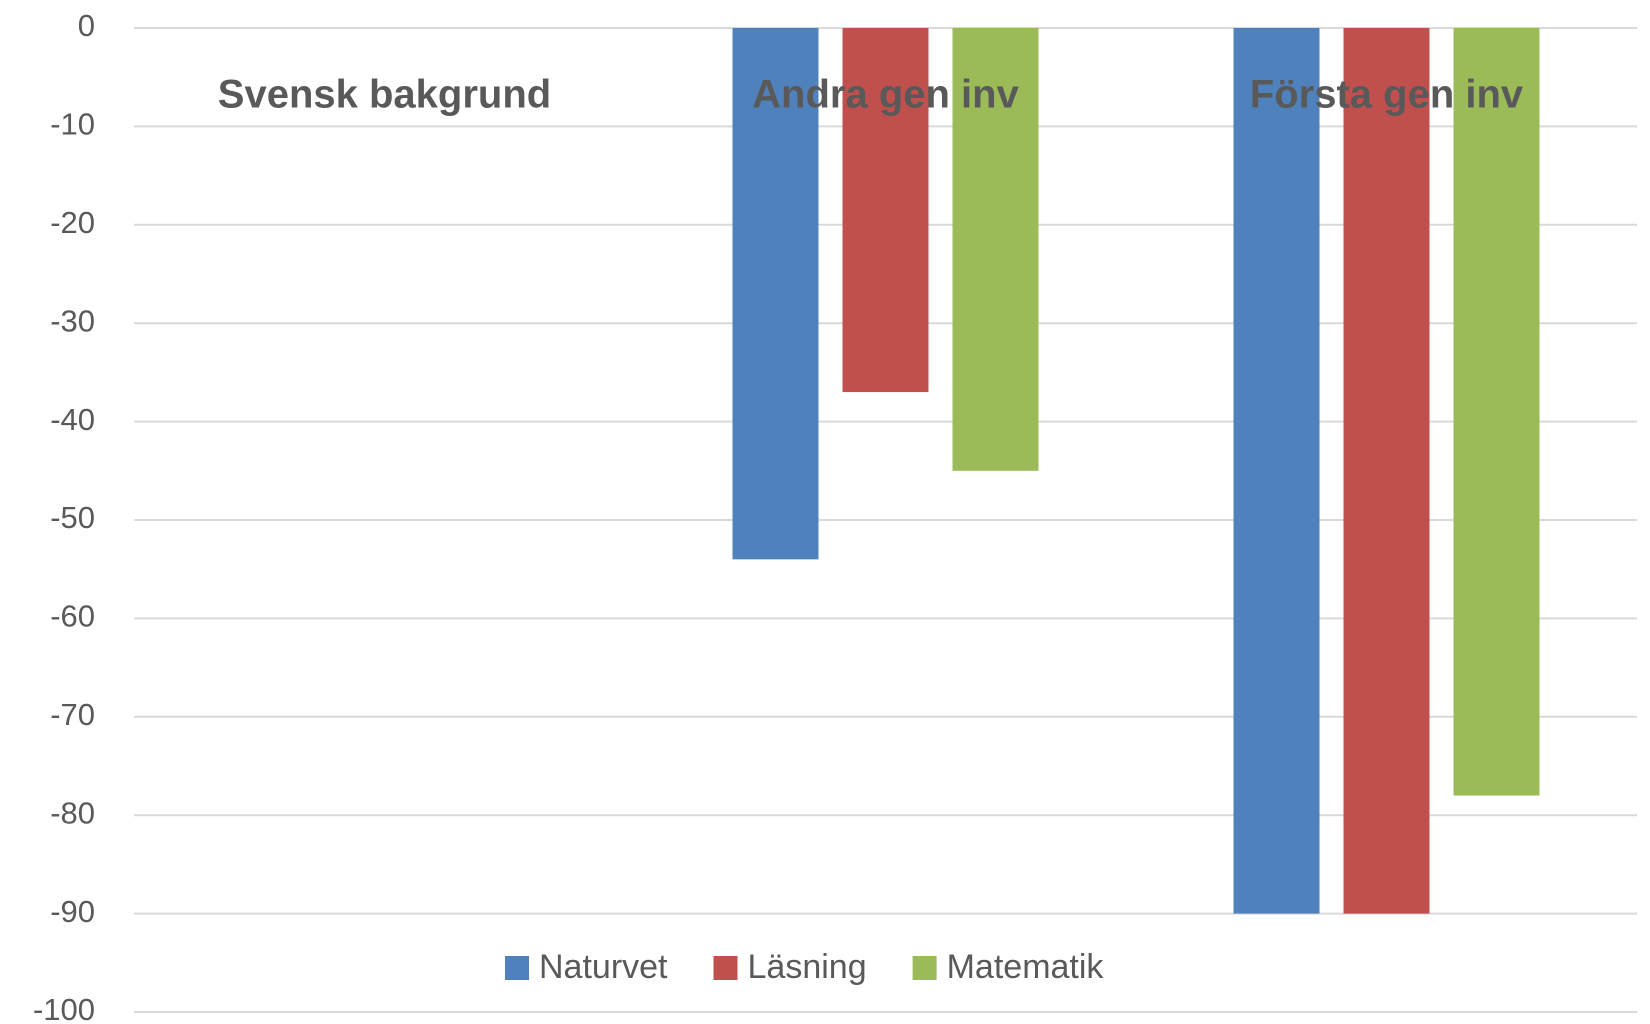 The image size is (1650, 1024). What do you see at coordinates (1026, 967) in the screenshot?
I see `legend-label: Matematik` at bounding box center [1026, 967].